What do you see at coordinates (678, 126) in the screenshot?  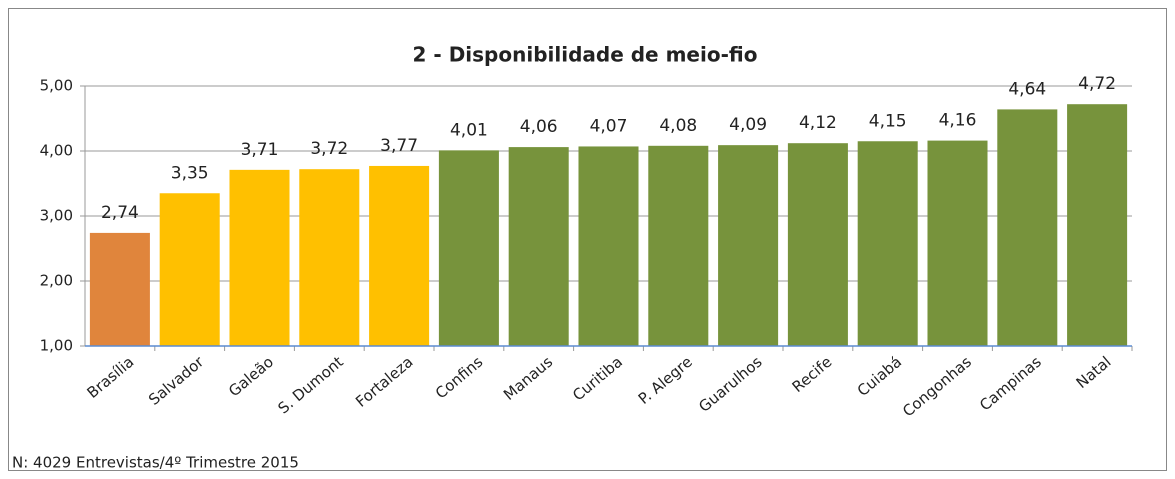 I see `data-label: 4,08` at bounding box center [678, 126].